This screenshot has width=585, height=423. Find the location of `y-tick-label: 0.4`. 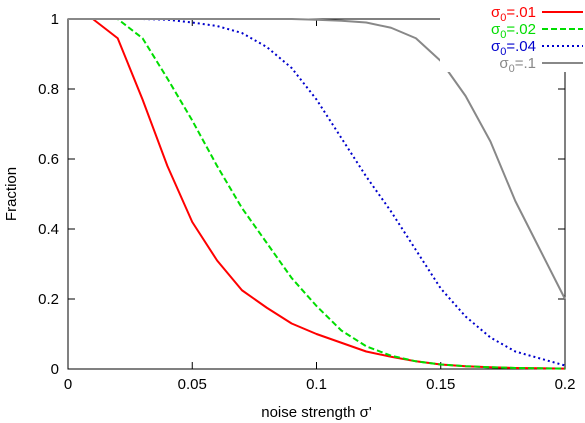

y-tick-label: 0.4 is located at coordinates (48, 229).